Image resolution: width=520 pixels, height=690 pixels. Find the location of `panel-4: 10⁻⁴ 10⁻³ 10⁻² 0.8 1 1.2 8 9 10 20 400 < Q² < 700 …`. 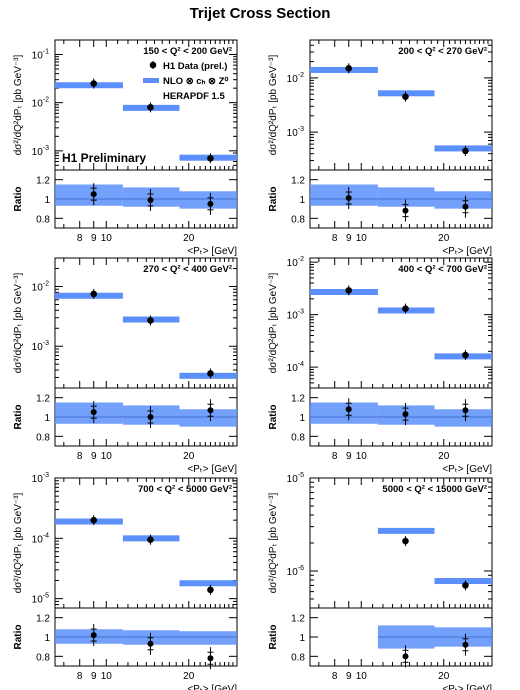

panel-4: 10⁻⁴ 10⁻³ 10⁻² 0.8 1 1.2 8 9 10 20 400 < Q² < 700 … is located at coordinates (380, 365).